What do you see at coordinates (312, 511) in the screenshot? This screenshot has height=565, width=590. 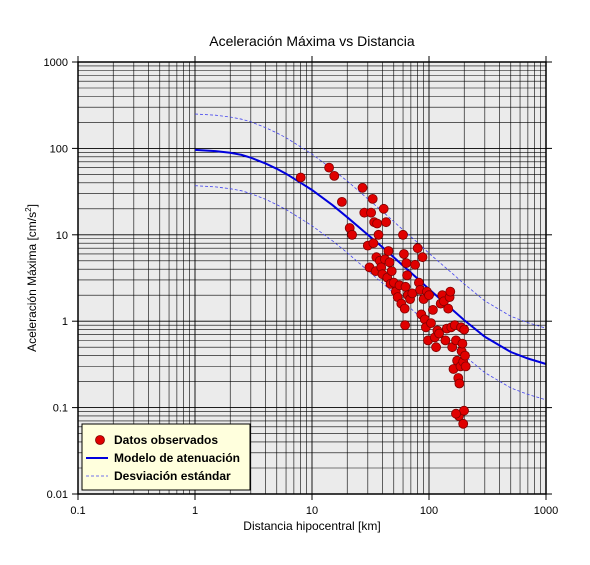 I see `x-tick-label: 10` at bounding box center [312, 511].